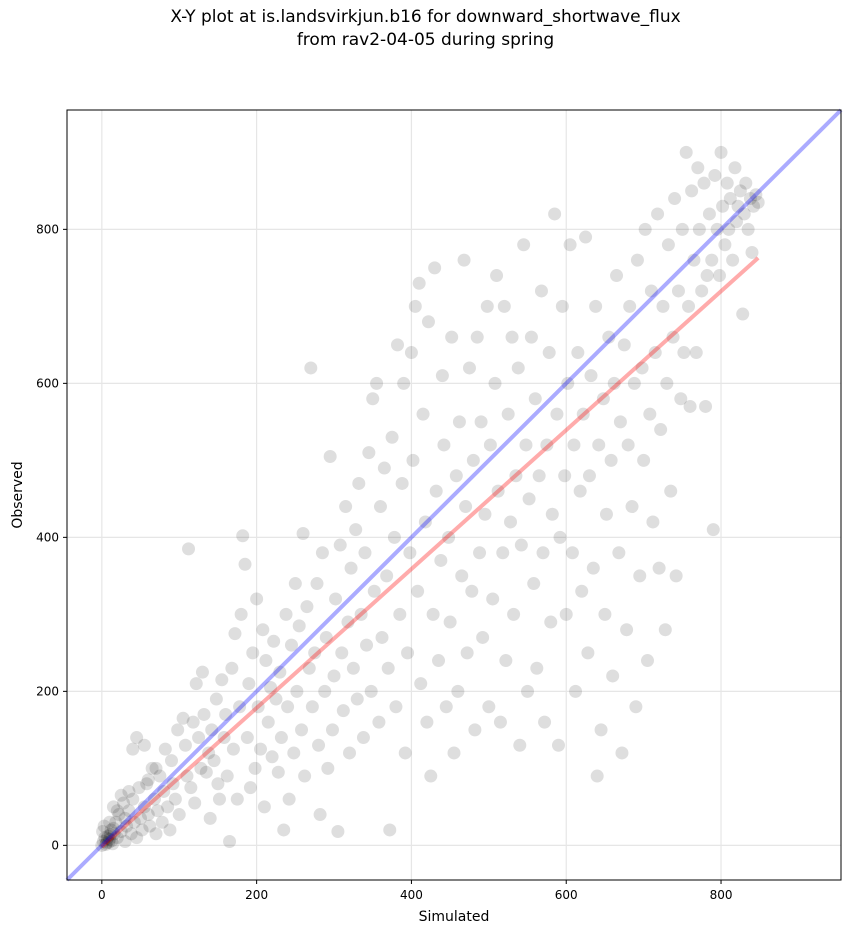 The width and height of the screenshot is (851, 934). What do you see at coordinates (47, 537) in the screenshot?
I see `y-tick-label: 400` at bounding box center [47, 537].